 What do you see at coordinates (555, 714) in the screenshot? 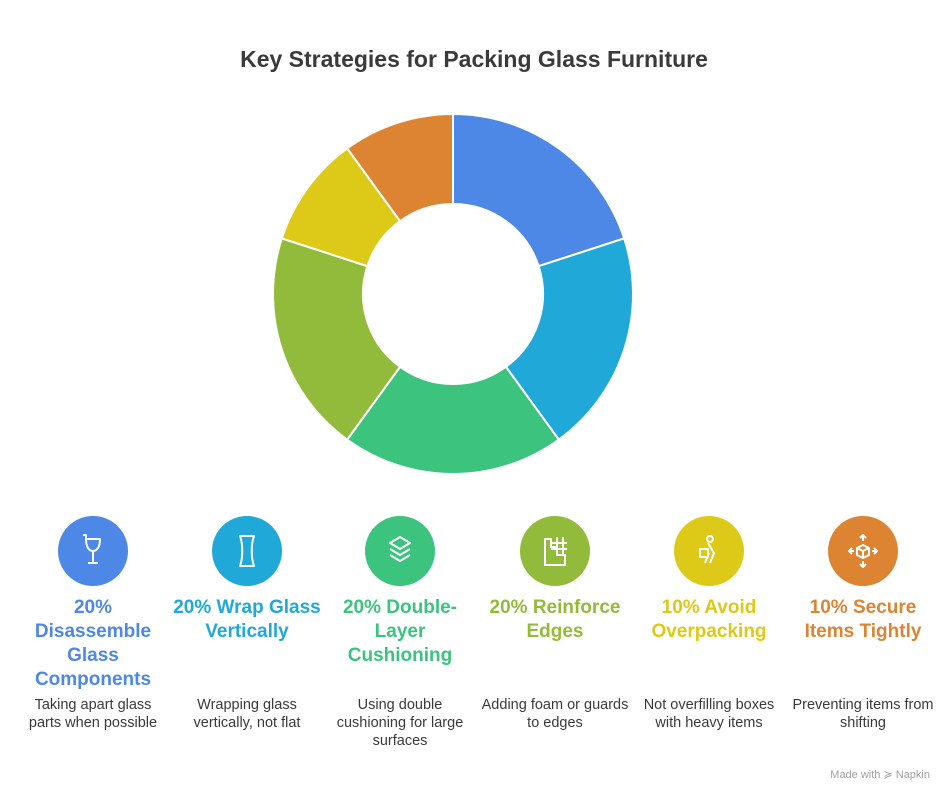
I see `strategy-description: Adding foam or guards to edges` at bounding box center [555, 714].